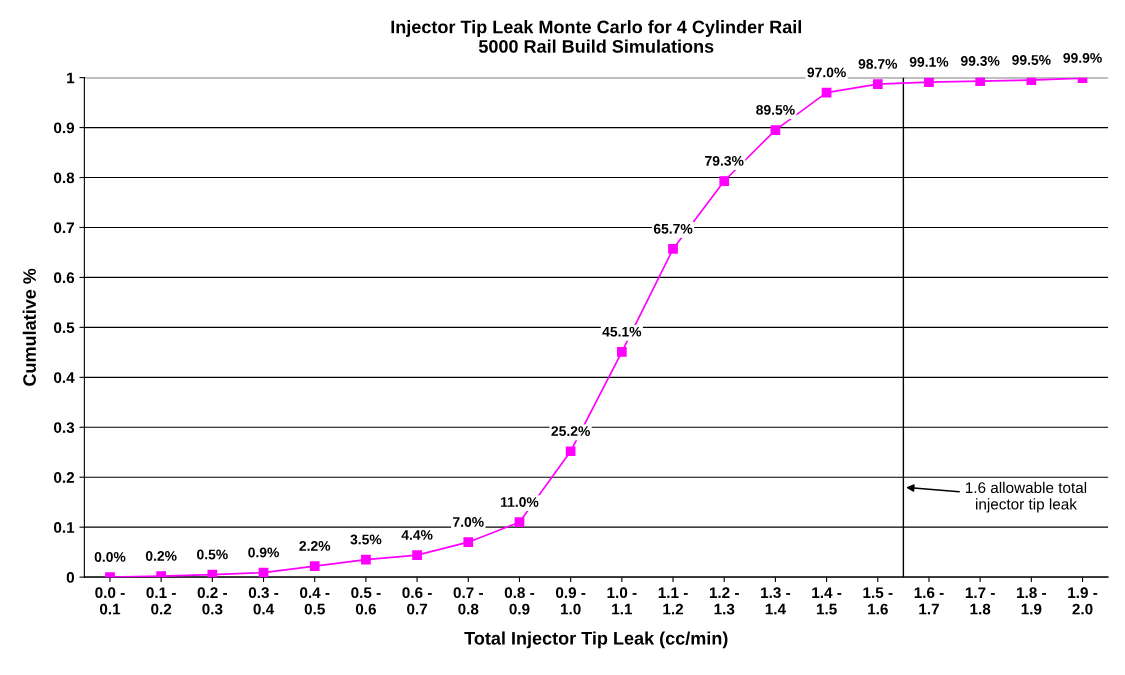  I want to click on x-tick-label: 0.2 - 0.3, so click(212, 601).